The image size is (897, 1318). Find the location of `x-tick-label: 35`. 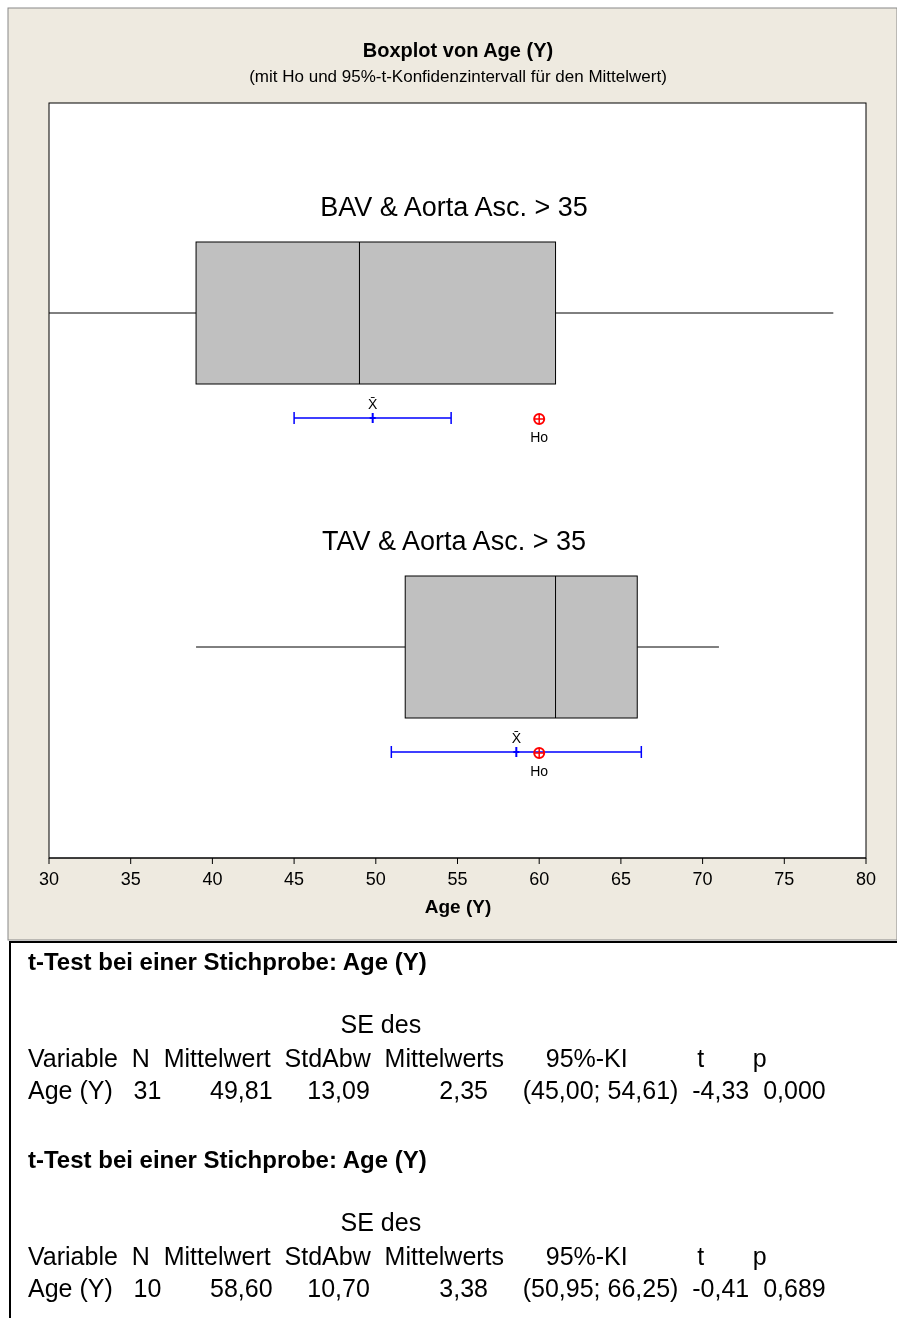

x-tick-label: 35 is located at coordinates (130, 879).